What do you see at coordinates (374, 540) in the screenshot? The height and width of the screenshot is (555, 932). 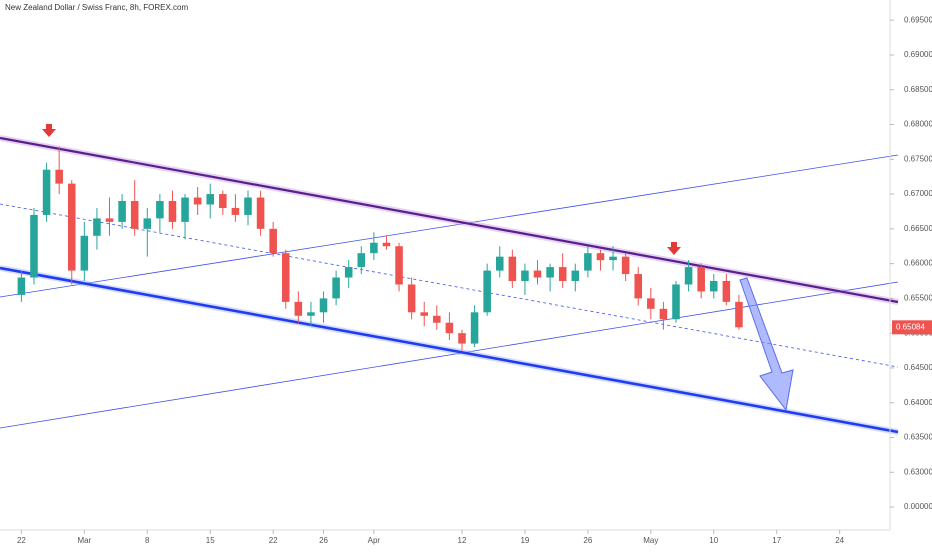 I see `x-tick-label: Apr` at bounding box center [374, 540].